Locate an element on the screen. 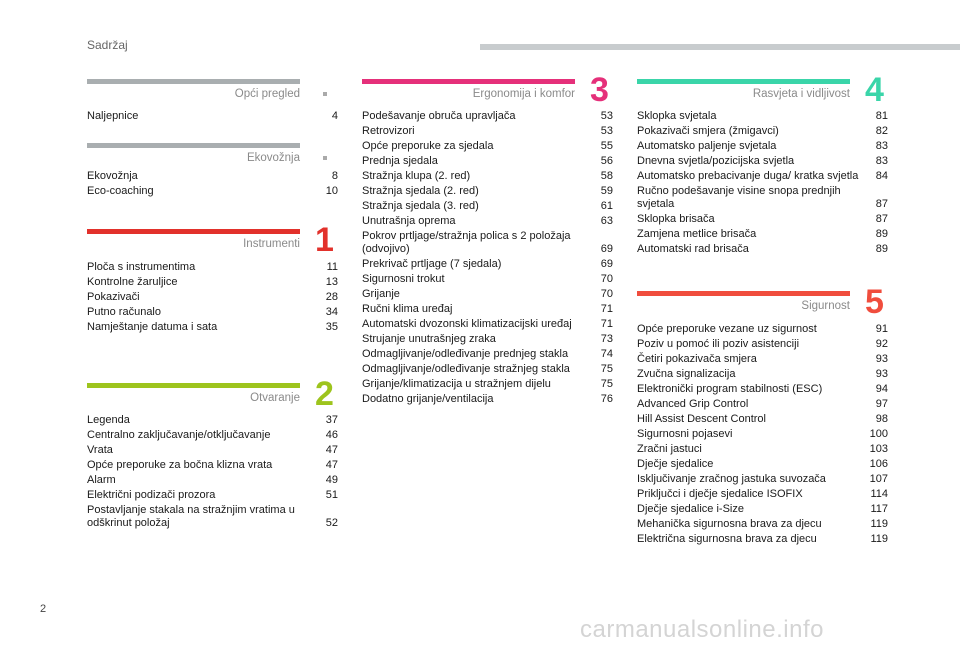 The width and height of the screenshot is (960, 649). toc-entry: Ručni klima uređaj 71 is located at coordinates (487, 309).